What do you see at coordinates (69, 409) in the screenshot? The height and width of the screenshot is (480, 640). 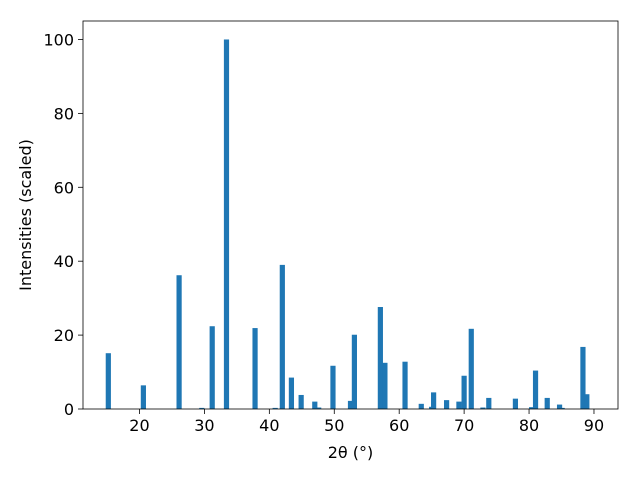 I see `y-tick-label: 0` at bounding box center [69, 409].